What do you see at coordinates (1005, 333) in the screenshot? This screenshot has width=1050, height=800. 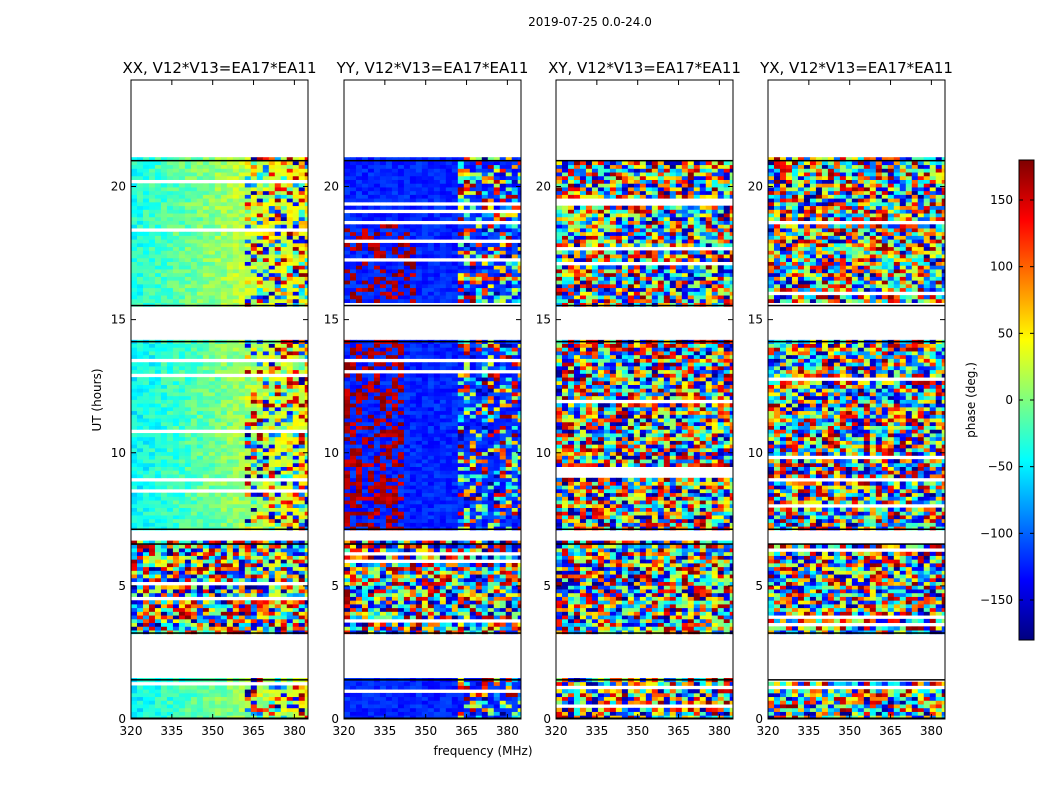 I see `colorbar-tick-label: 50` at bounding box center [1005, 333].